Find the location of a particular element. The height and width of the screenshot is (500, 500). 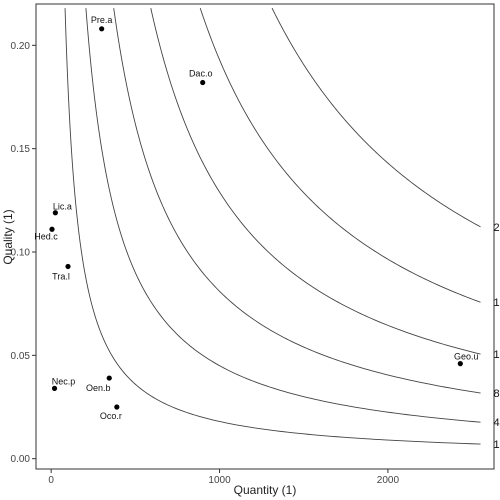

y-tick-label: 0.15 is located at coordinates (21, 149).